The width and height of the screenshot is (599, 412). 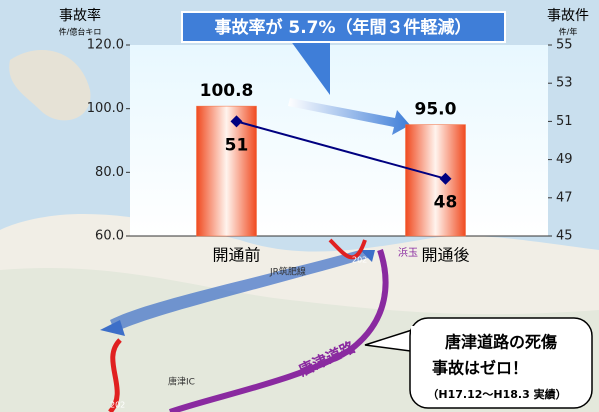 What do you see at coordinates (80, 32) in the screenshot?
I see `y-axis-unit: 件/億台キロ` at bounding box center [80, 32].